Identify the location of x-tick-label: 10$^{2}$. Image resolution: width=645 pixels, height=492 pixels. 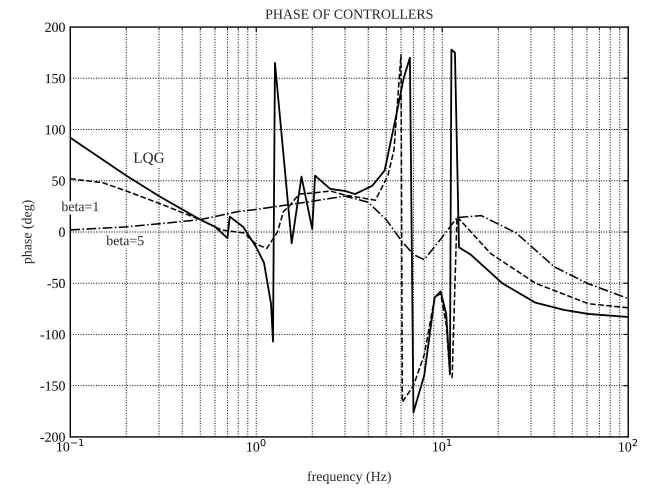
(628, 445).